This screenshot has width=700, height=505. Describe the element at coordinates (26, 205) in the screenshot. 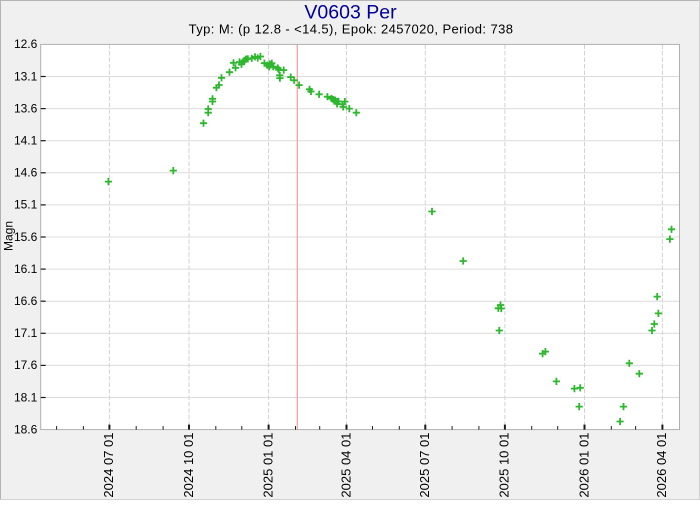

I see `svg-text: 15.1` at that location.